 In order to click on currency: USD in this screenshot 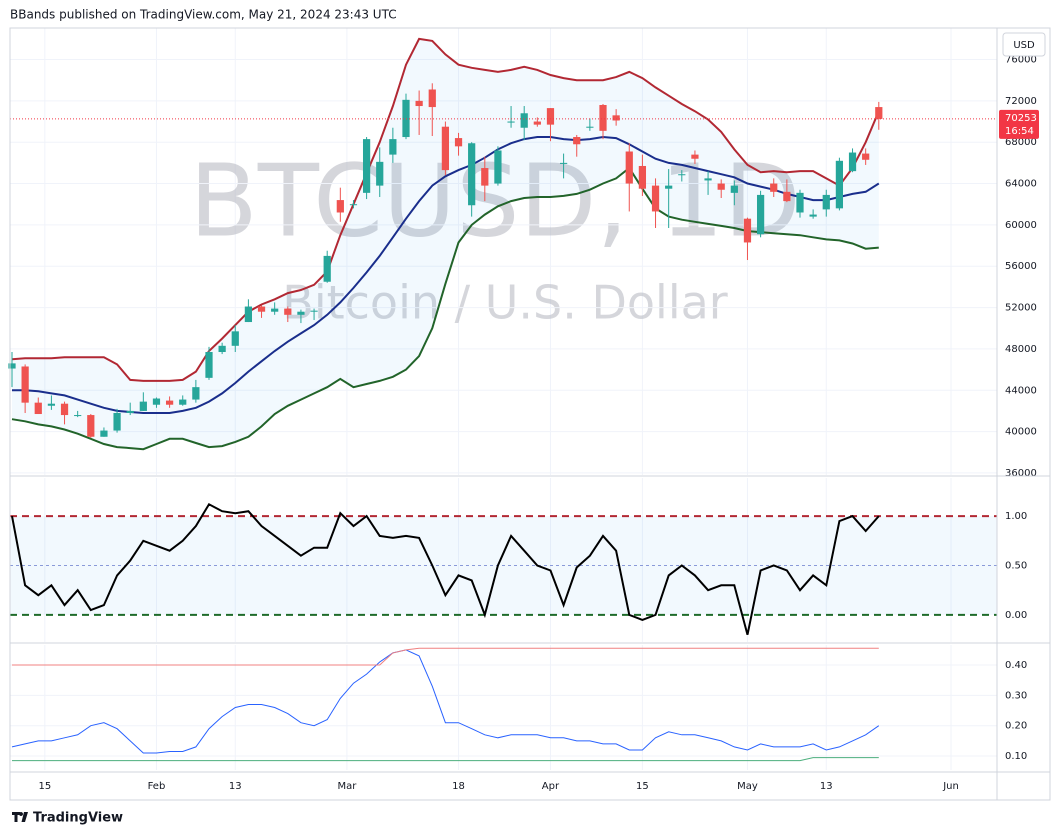, I will do `click(1024, 45)`.